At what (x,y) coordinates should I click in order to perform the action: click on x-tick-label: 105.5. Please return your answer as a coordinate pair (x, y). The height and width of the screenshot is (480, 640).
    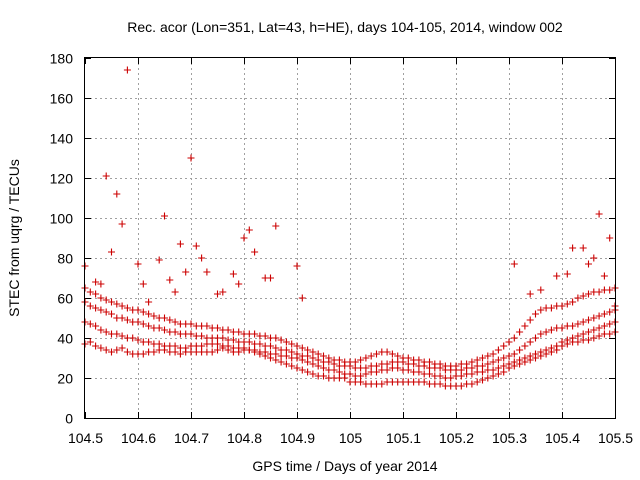
    Looking at the image, I should click on (615, 438).